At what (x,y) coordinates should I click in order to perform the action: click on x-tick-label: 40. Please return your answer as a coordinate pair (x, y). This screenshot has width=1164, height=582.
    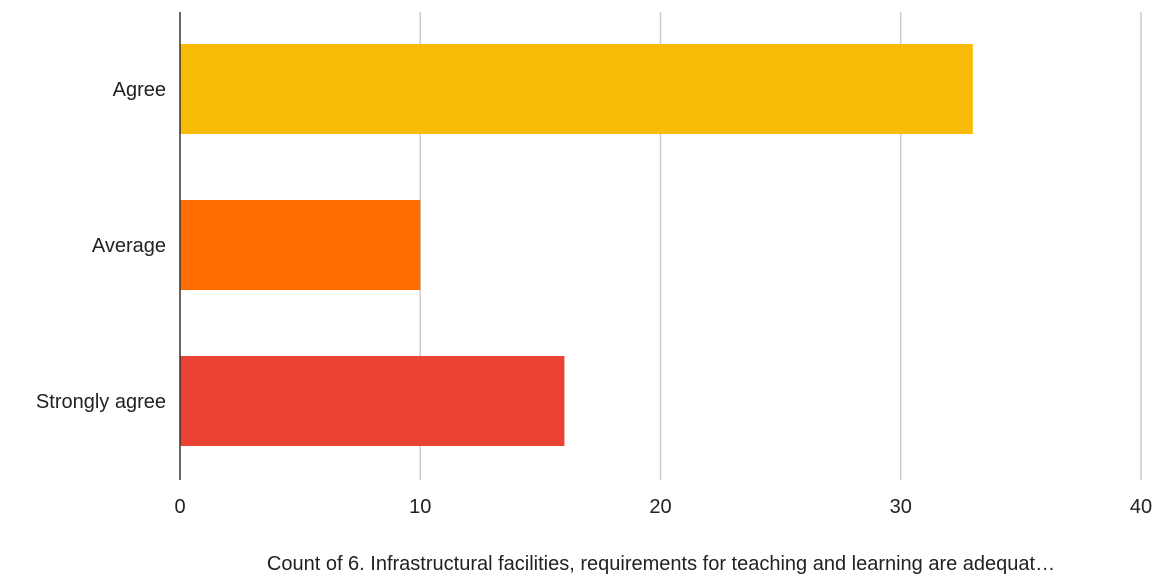
    Looking at the image, I should click on (1141, 507).